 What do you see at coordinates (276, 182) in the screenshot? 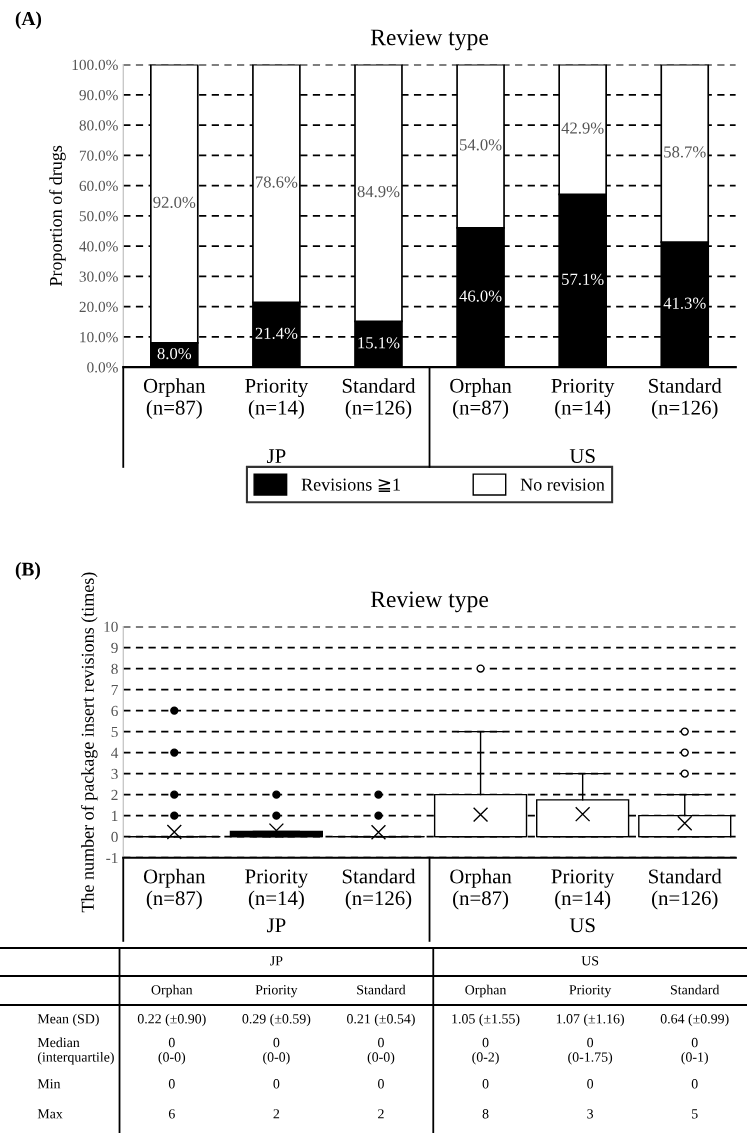
I see `data-label: 78.6%` at bounding box center [276, 182].